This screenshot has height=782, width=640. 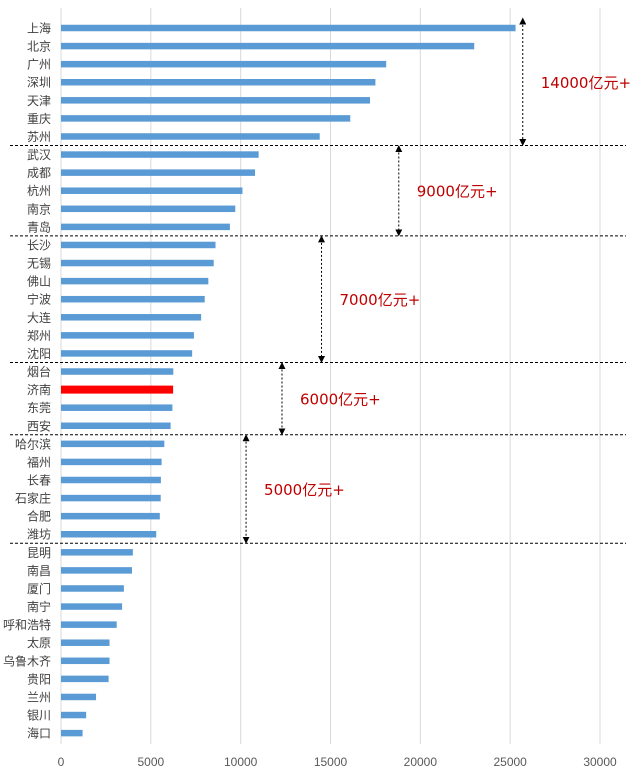 I want to click on category-label: 武汉, so click(x=39, y=155).